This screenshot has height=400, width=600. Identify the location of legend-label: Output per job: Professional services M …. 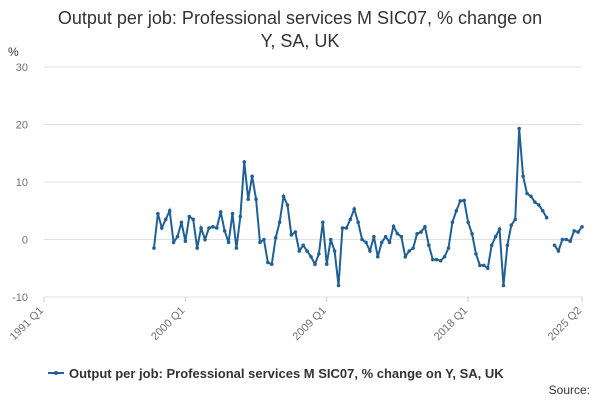
(286, 373).